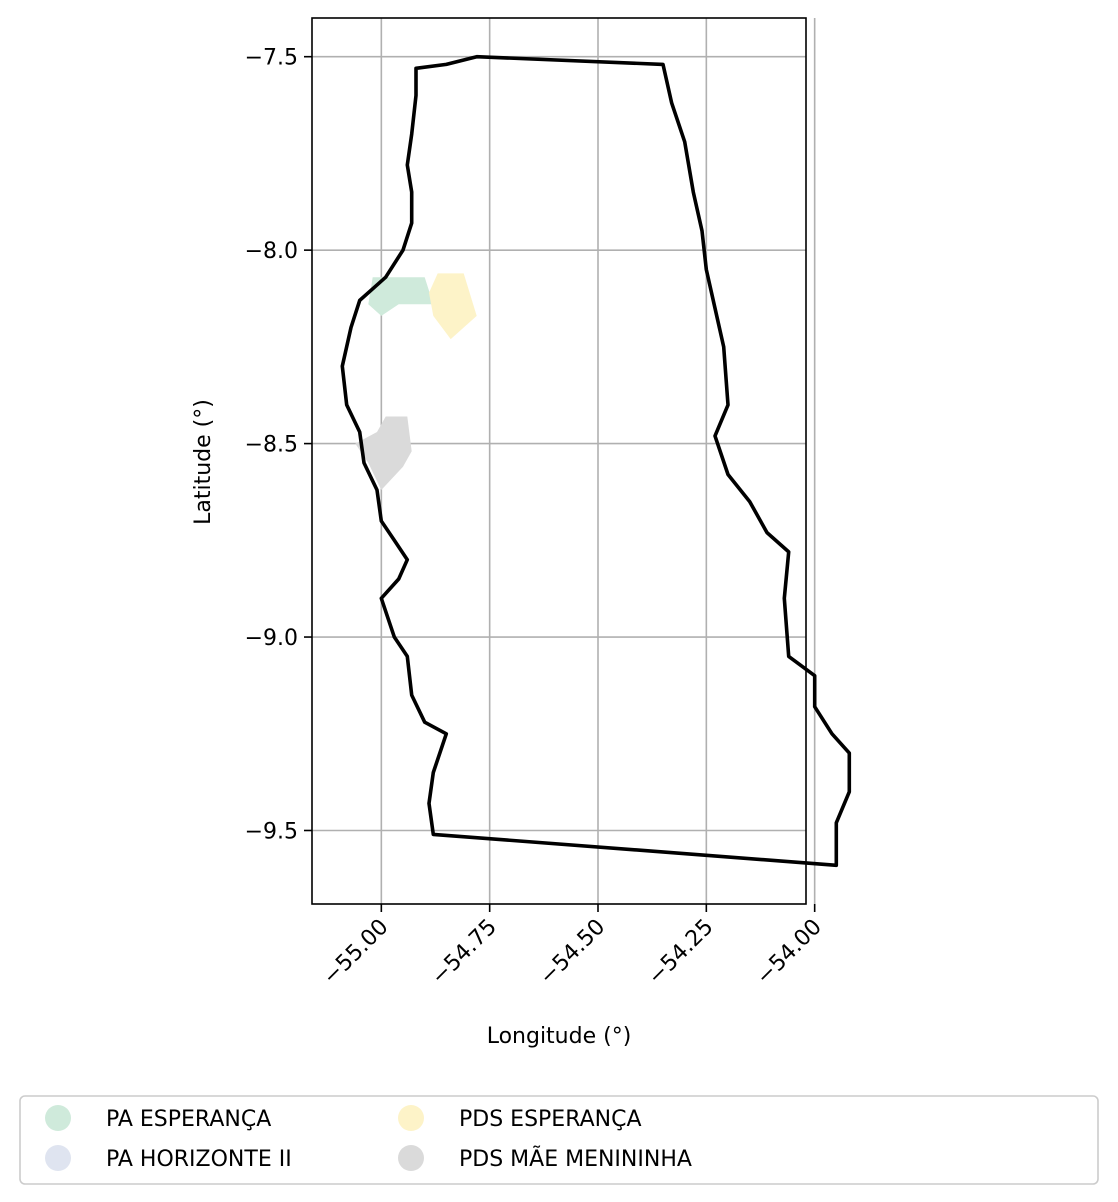 The height and width of the screenshot is (1202, 1118). I want to click on x-tick-label: −54.00, so click(789, 952).